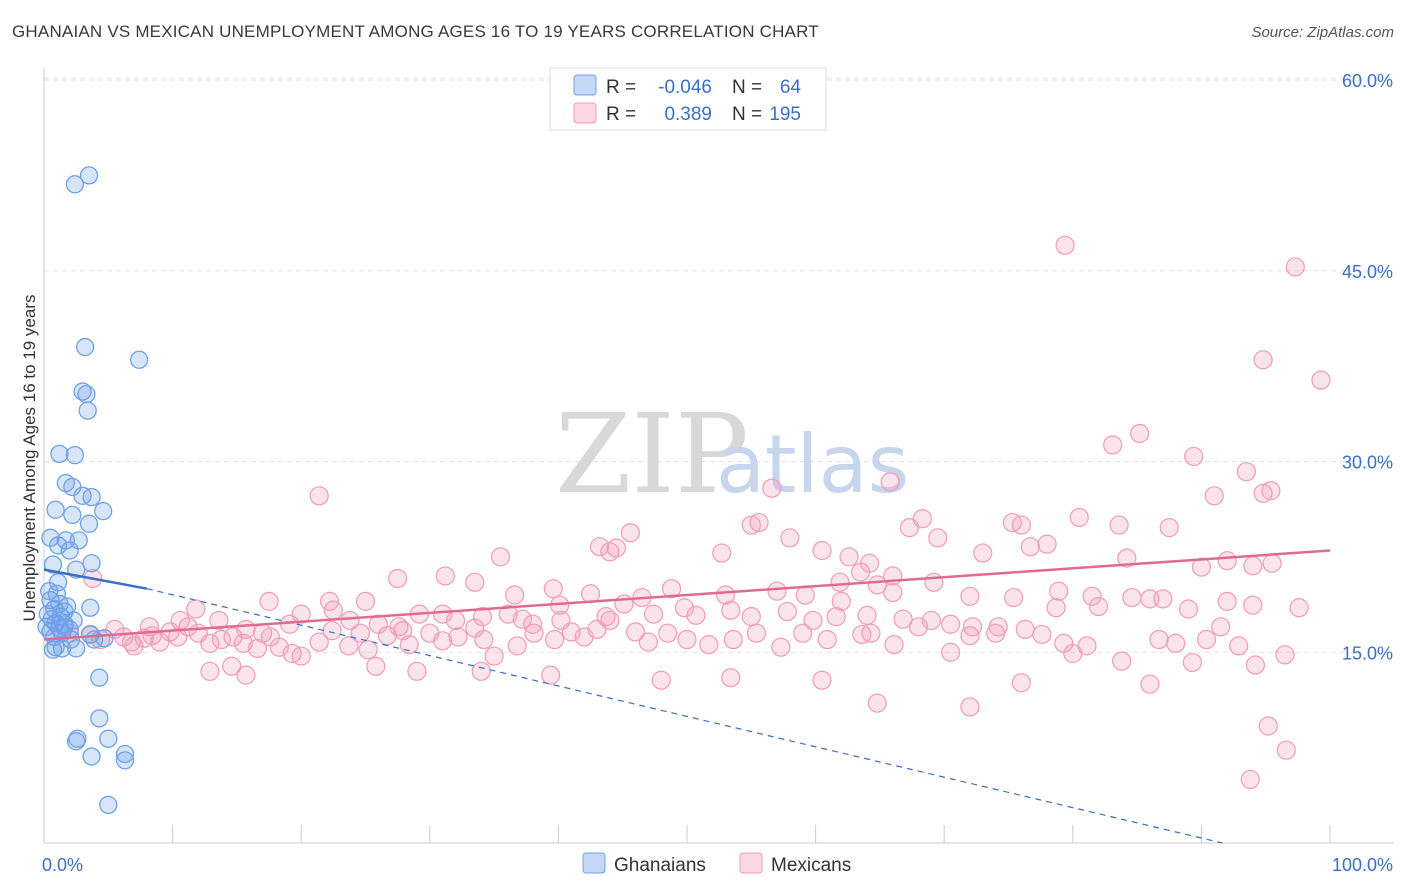  I want to click on bottom-legend-swatch-mexicans, so click(751, 863).